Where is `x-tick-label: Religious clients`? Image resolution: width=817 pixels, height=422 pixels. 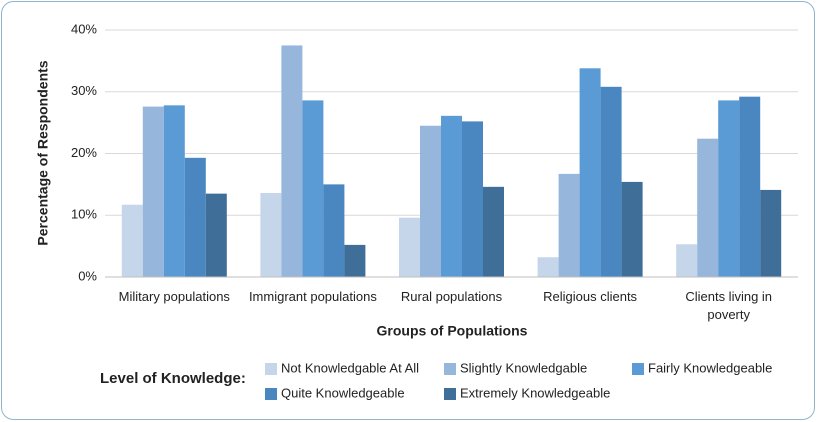
x-tick-label: Religious clients is located at coordinates (590, 296).